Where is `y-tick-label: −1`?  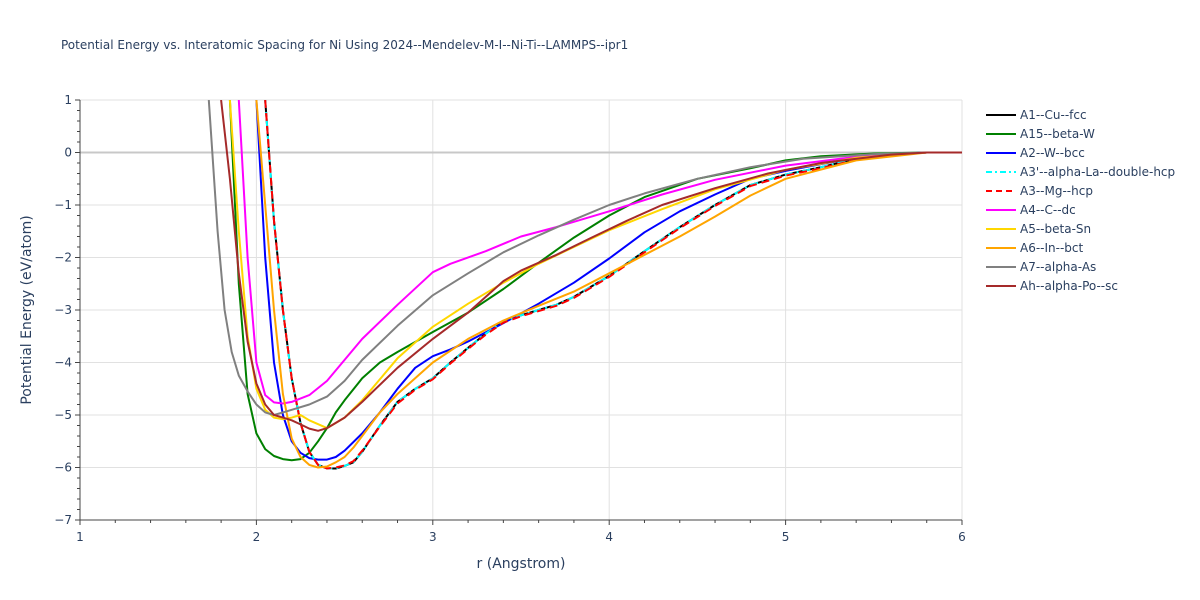 y-tick-label: −1 is located at coordinates (63, 205).